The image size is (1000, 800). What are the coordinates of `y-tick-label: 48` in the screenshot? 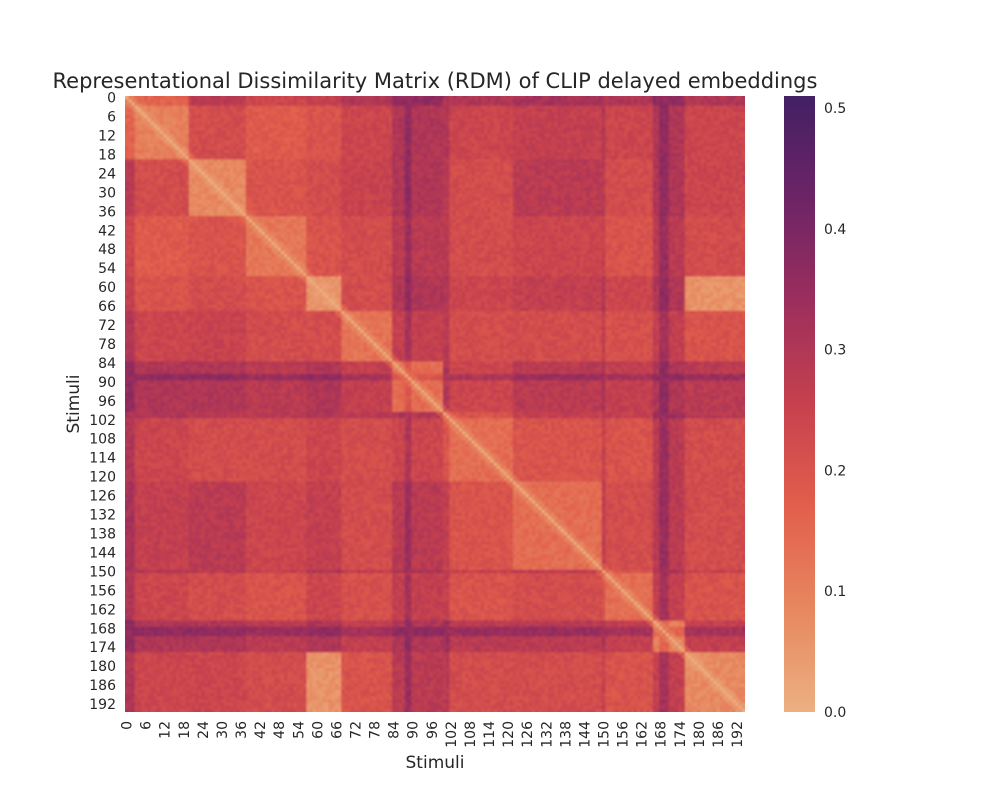 It's located at (107, 250).